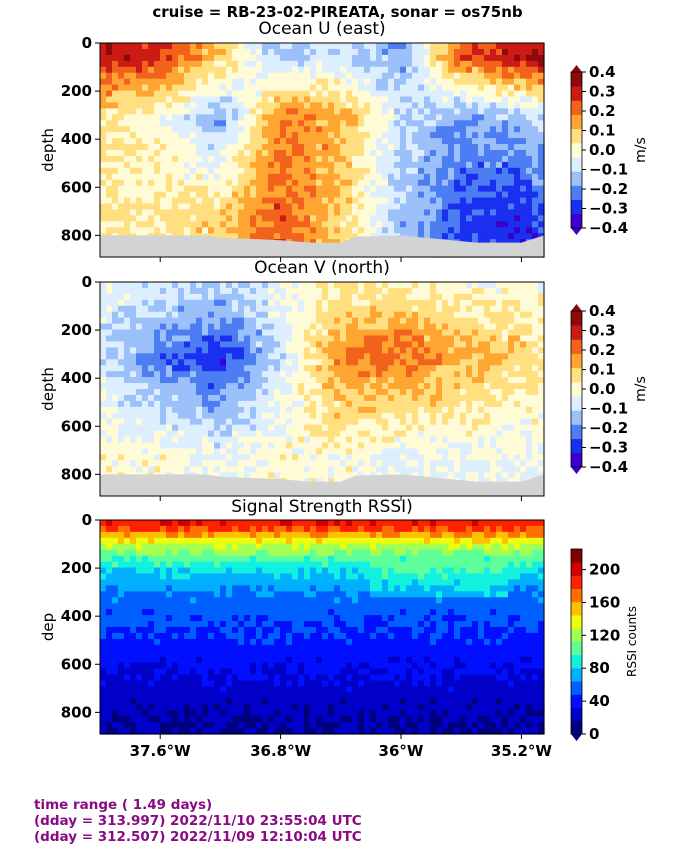  I want to click on panel-title-v: Ocean V (north), so click(322, 268).